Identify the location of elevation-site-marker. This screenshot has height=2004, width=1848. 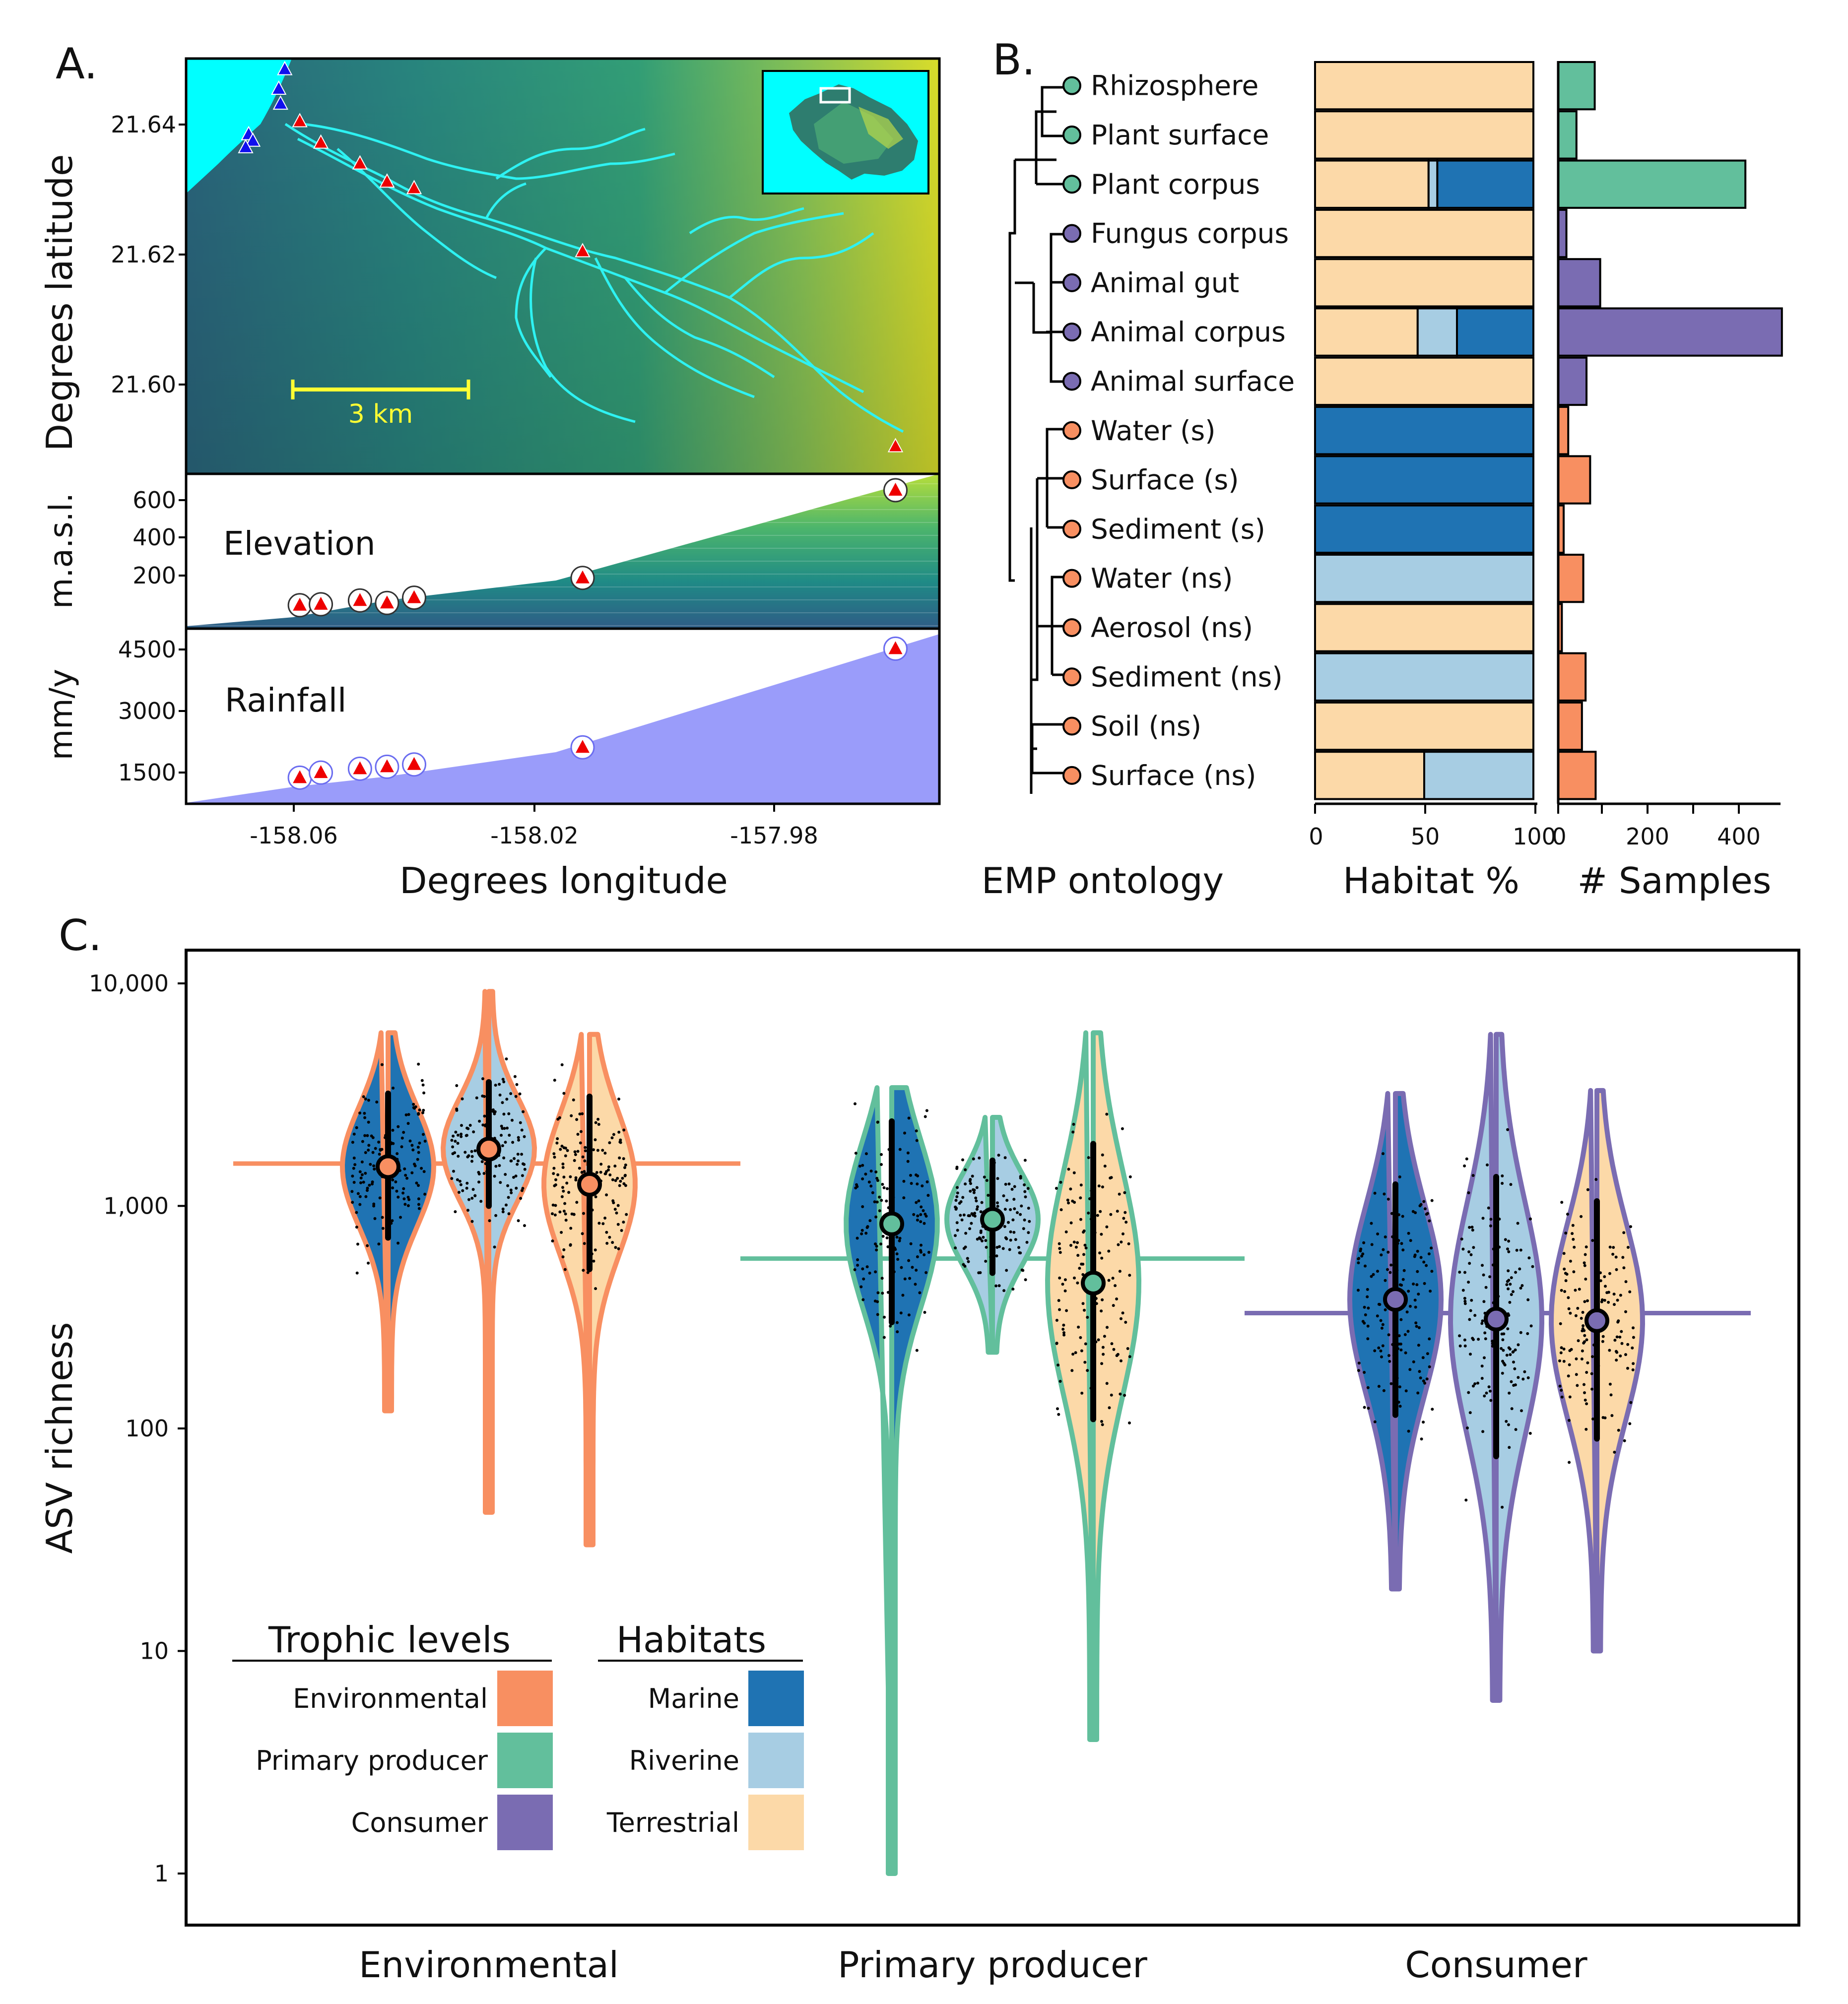
(387, 603).